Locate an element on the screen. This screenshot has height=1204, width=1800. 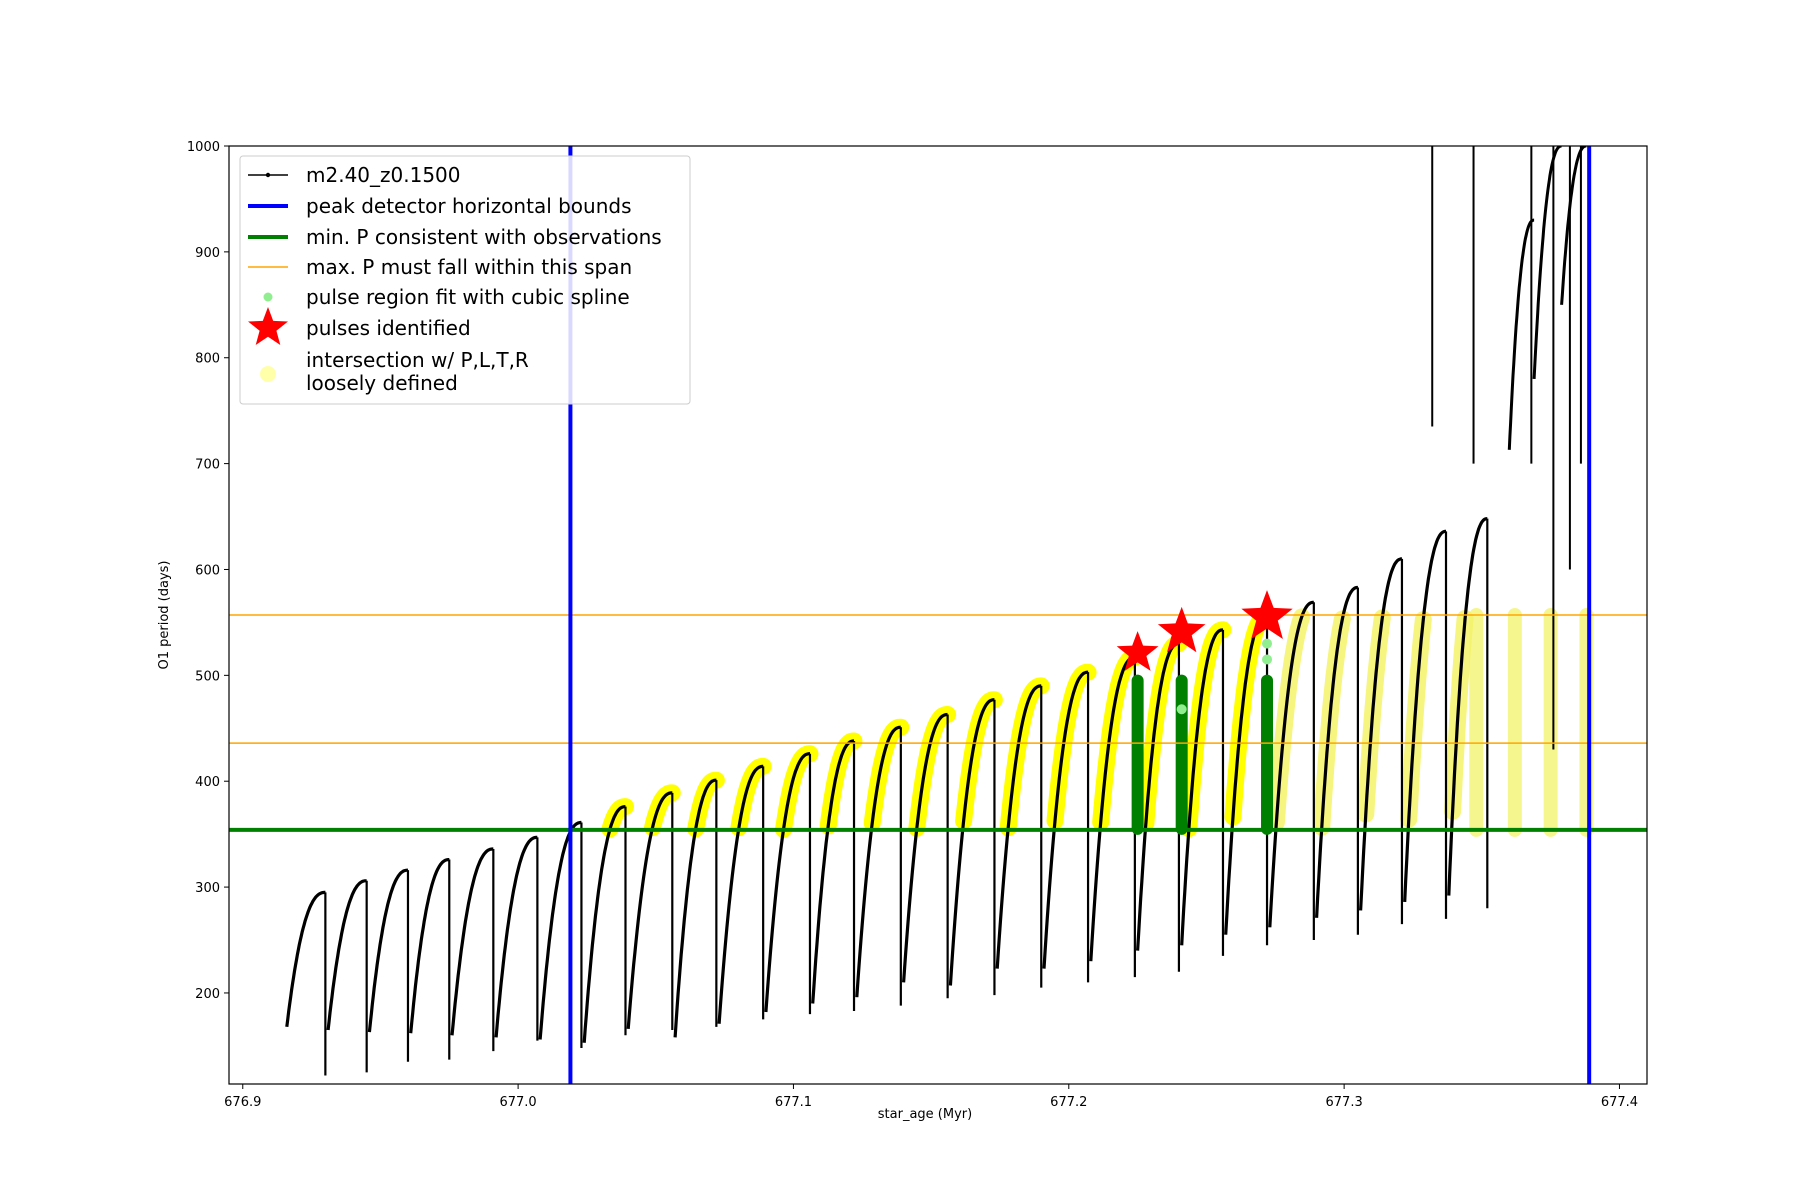
legend-item: pulses identified is located at coordinates (359, 326).